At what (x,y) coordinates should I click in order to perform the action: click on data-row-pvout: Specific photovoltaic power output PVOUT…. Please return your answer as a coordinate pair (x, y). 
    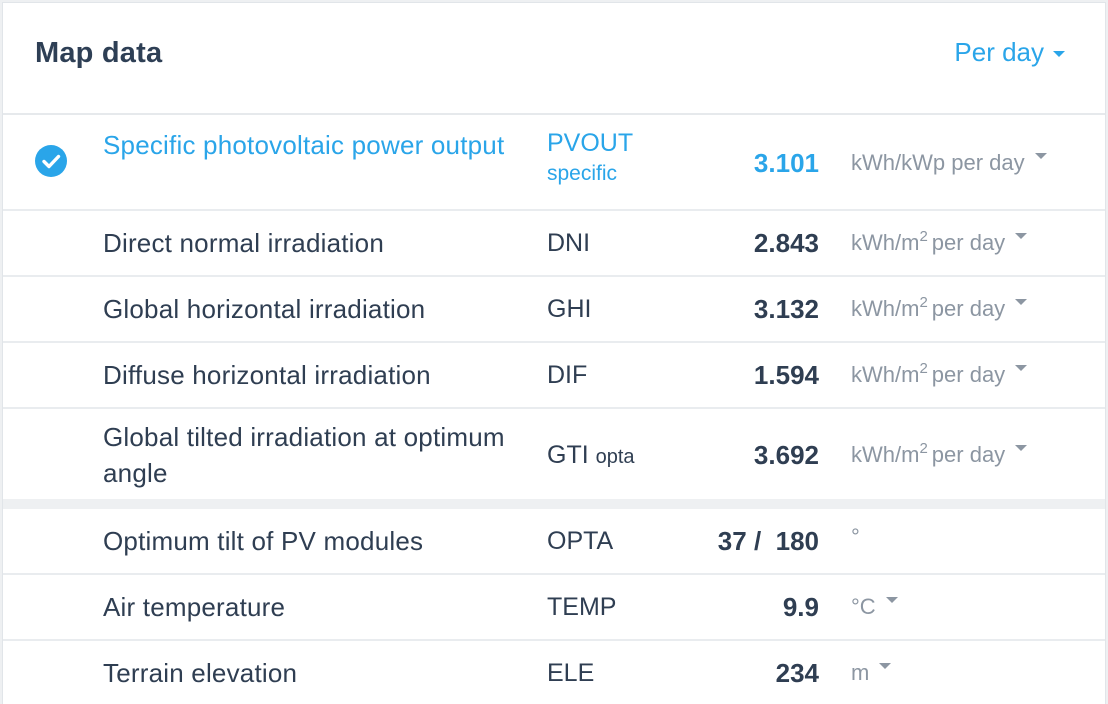
    Looking at the image, I should click on (554, 163).